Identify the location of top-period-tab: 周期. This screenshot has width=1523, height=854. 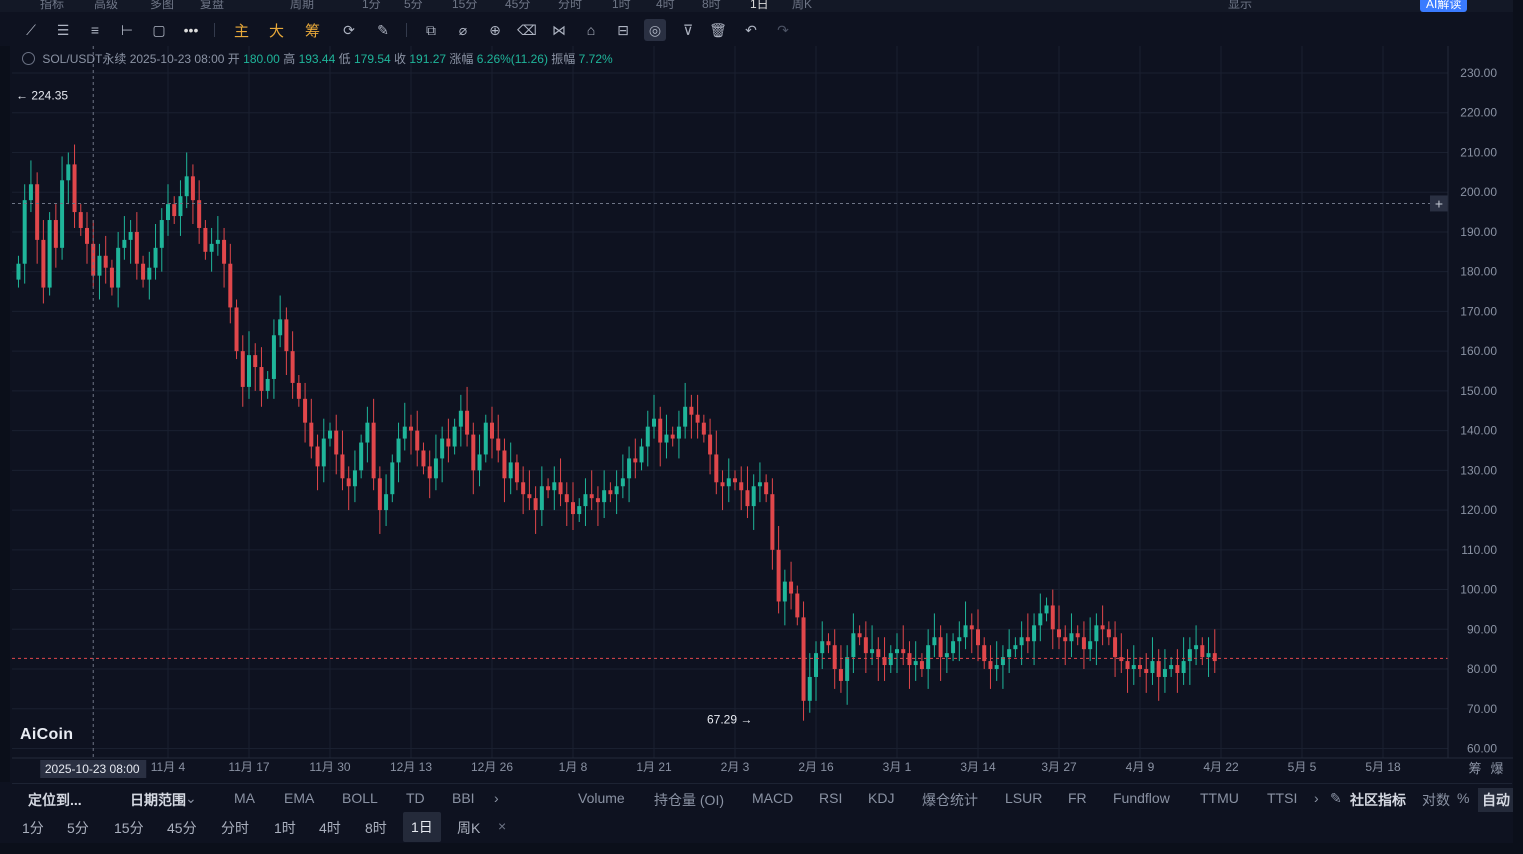
(302, 5).